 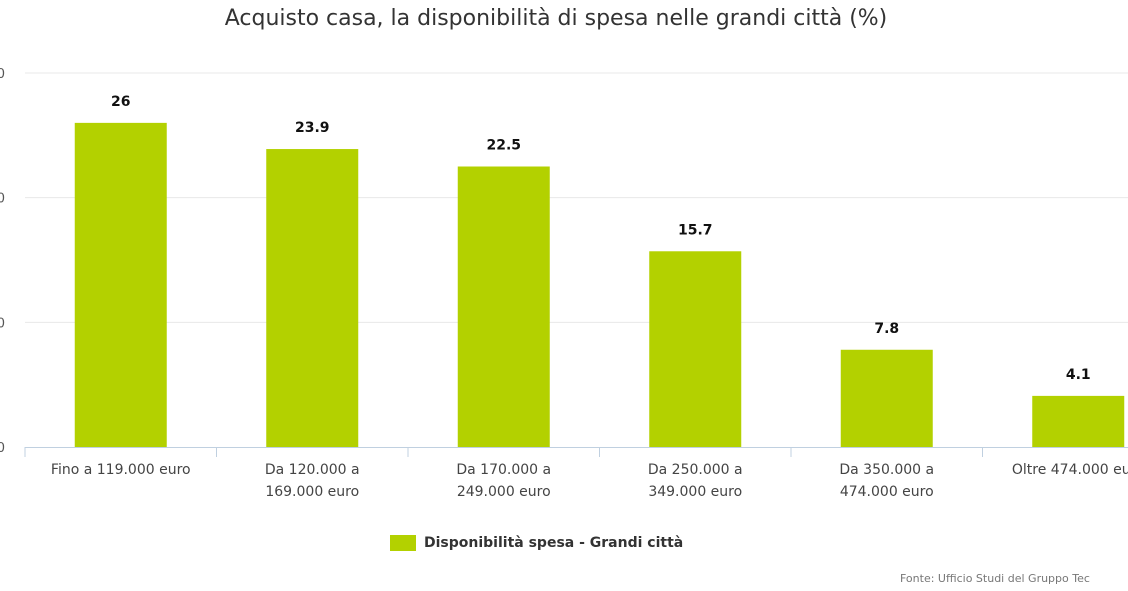 I want to click on data-label: 7.8, so click(x=886, y=329).